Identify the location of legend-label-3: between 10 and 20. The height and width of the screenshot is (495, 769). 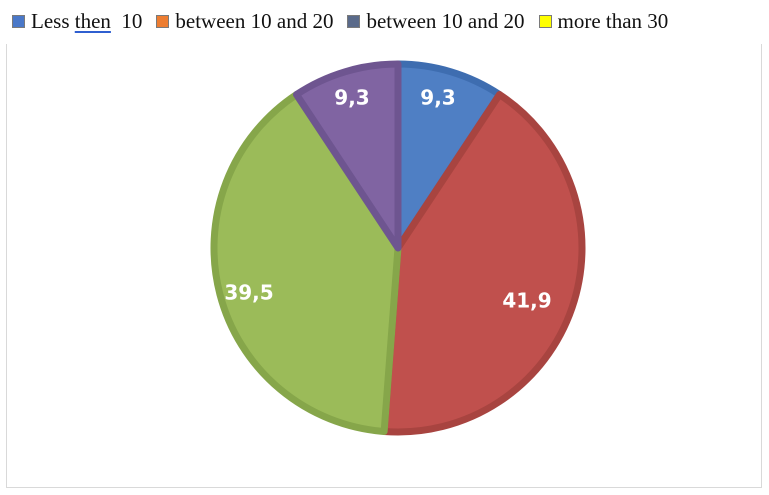
(445, 20).